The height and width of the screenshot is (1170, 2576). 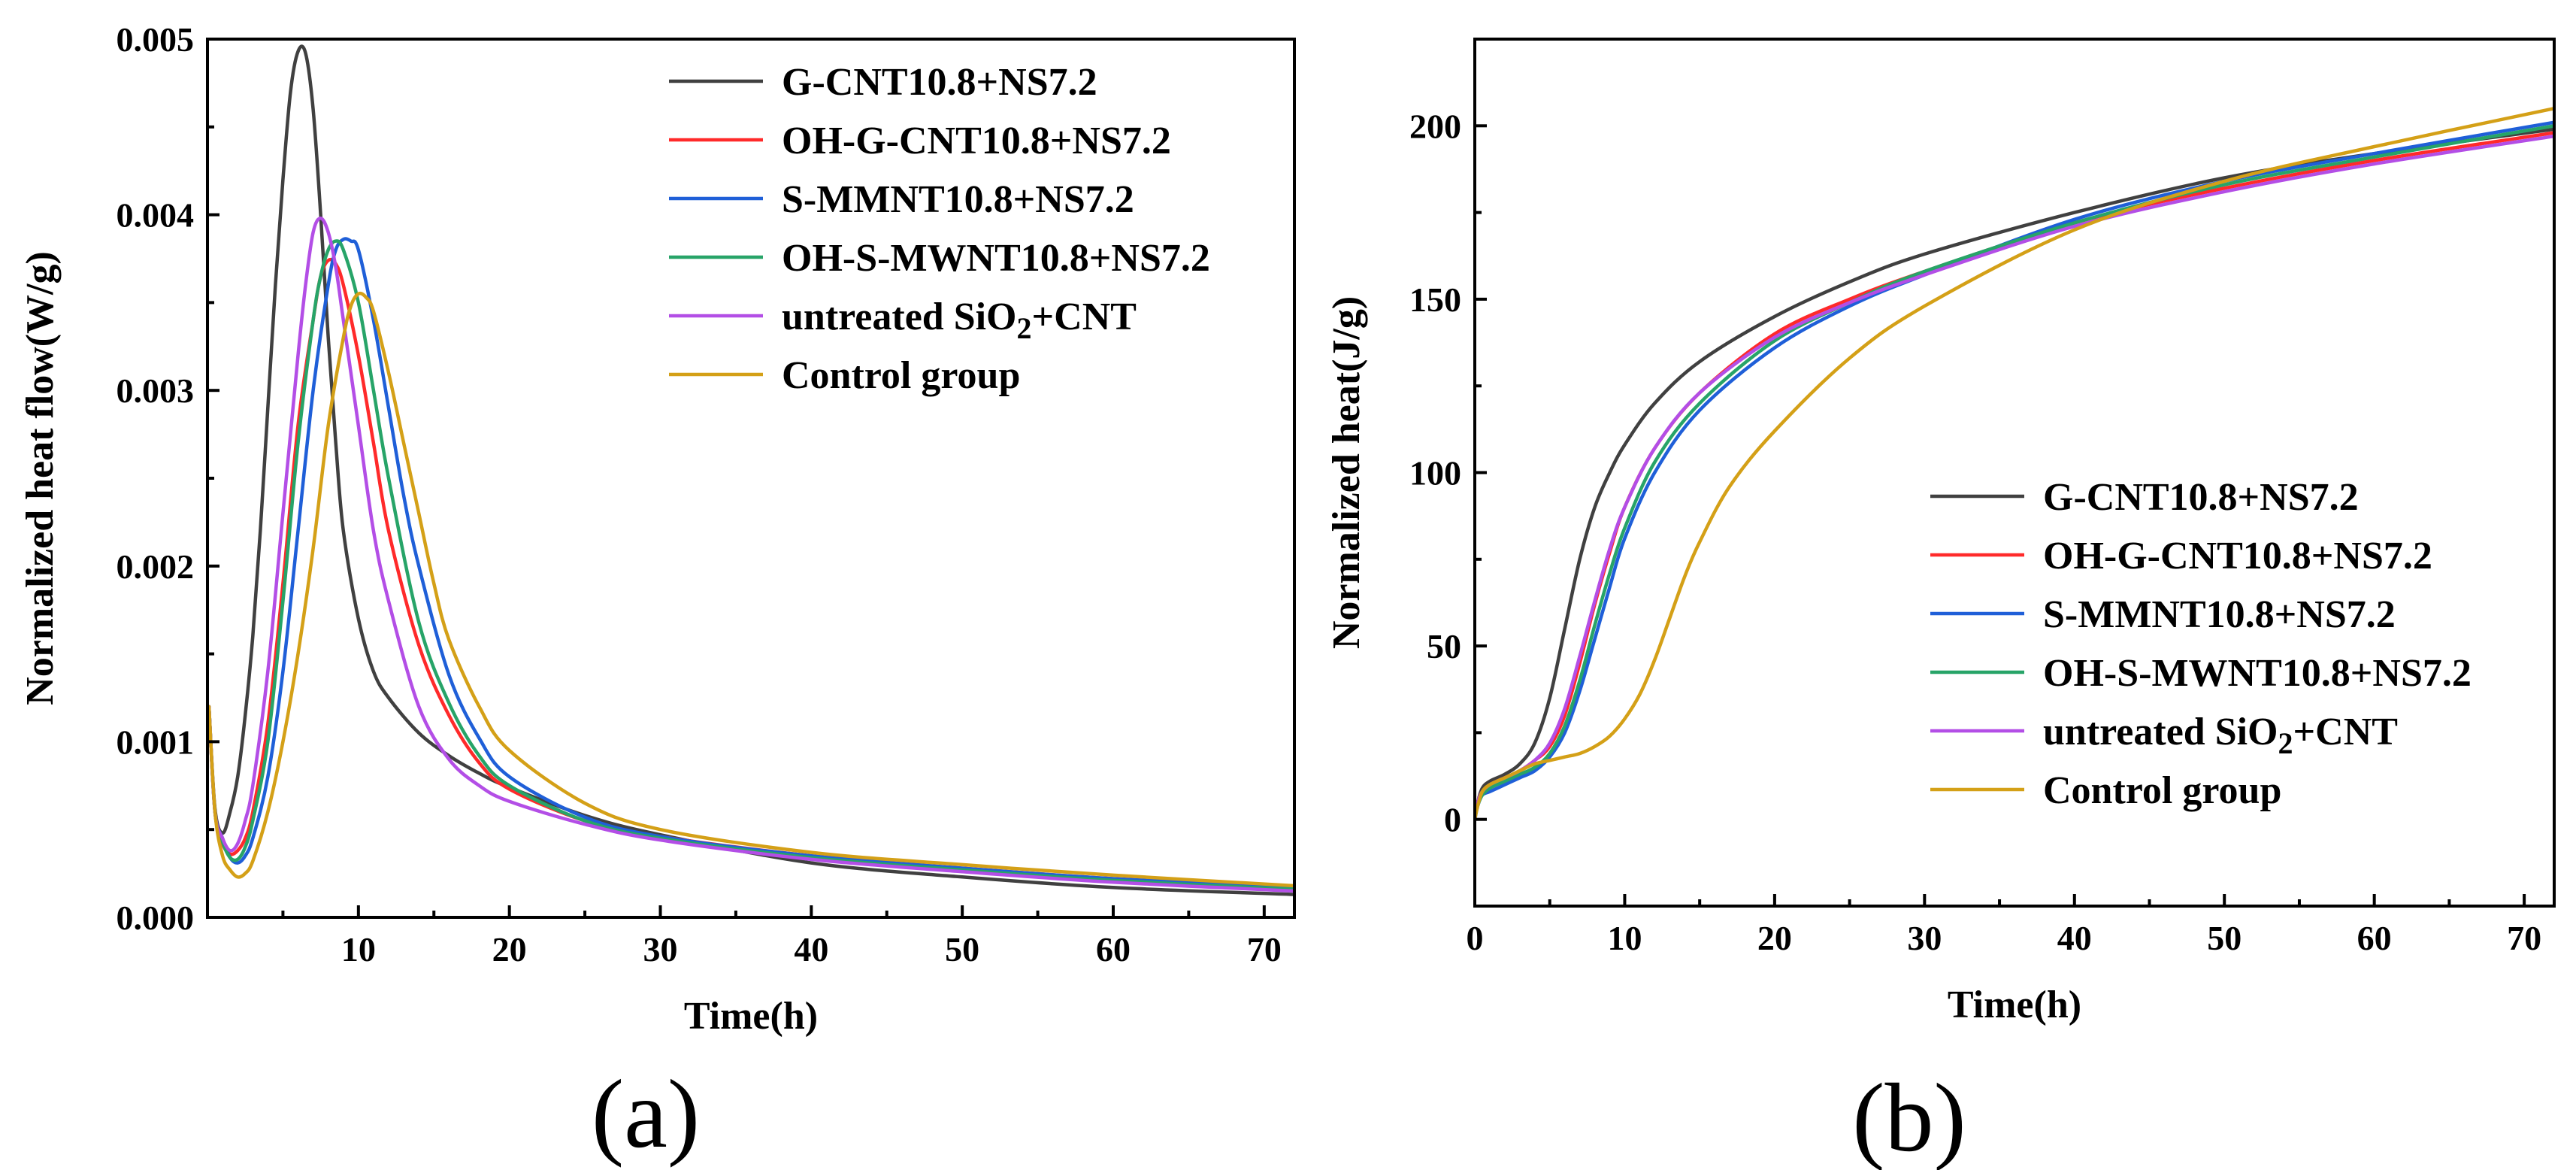 I want to click on y-axis-label: Normalized heat flow(W/g), so click(x=40, y=478).